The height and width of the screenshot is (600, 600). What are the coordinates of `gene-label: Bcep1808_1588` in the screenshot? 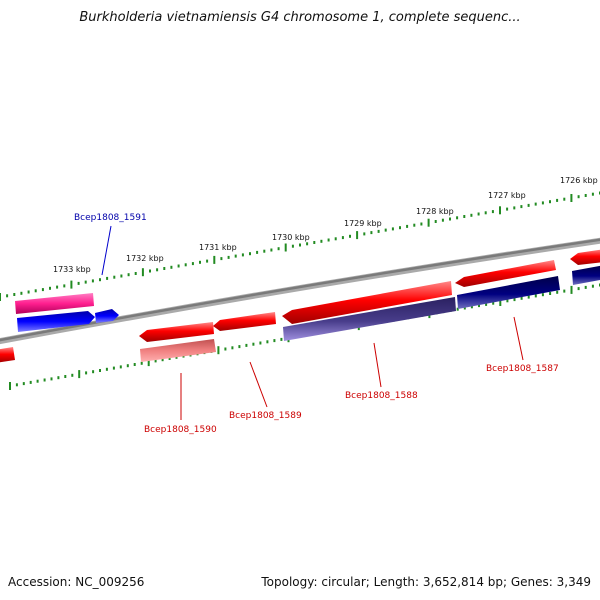 It's located at (381, 396).